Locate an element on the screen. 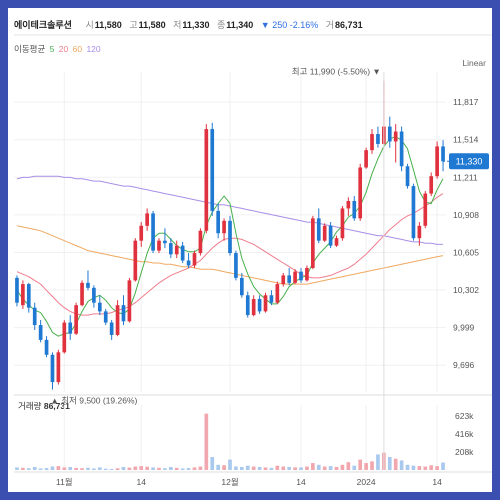 This screenshot has height=500, width=500. y-tick-label: 11,211 is located at coordinates (465, 177).